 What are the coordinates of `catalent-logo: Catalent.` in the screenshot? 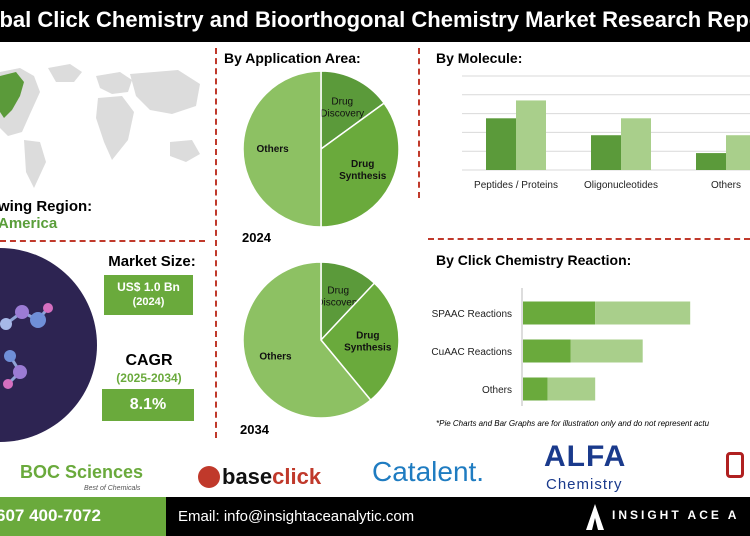 It's located at (428, 471).